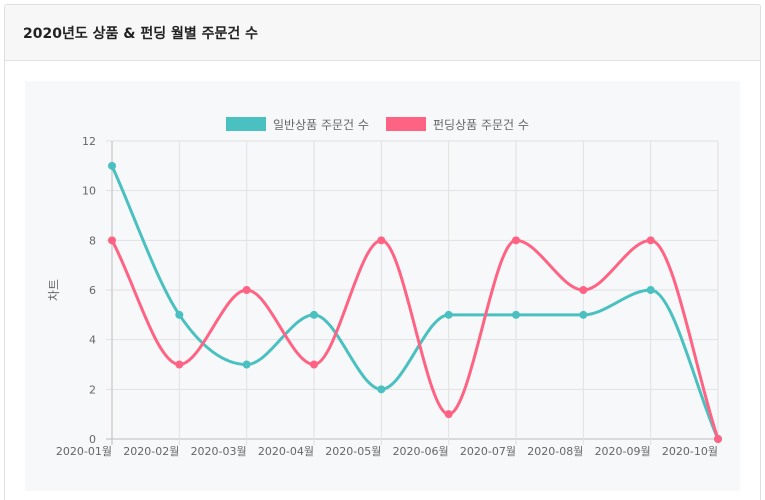 This screenshot has width=765, height=500. I want to click on x-tick-label: 2020-09월, so click(623, 451).